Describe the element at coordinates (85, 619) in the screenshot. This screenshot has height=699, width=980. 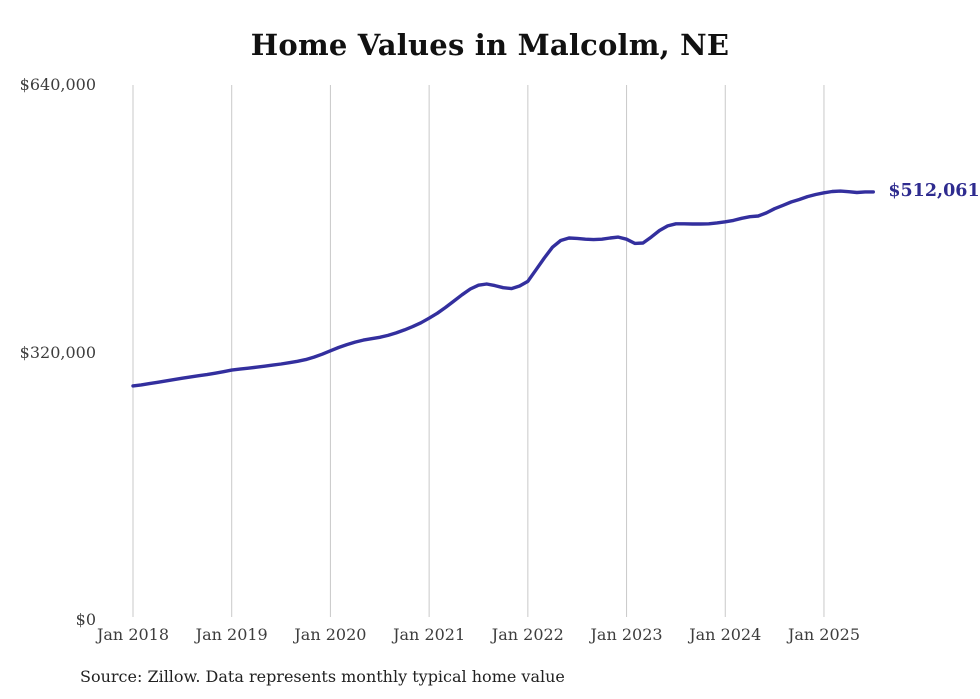
I see `y-tick-0: $0` at that location.